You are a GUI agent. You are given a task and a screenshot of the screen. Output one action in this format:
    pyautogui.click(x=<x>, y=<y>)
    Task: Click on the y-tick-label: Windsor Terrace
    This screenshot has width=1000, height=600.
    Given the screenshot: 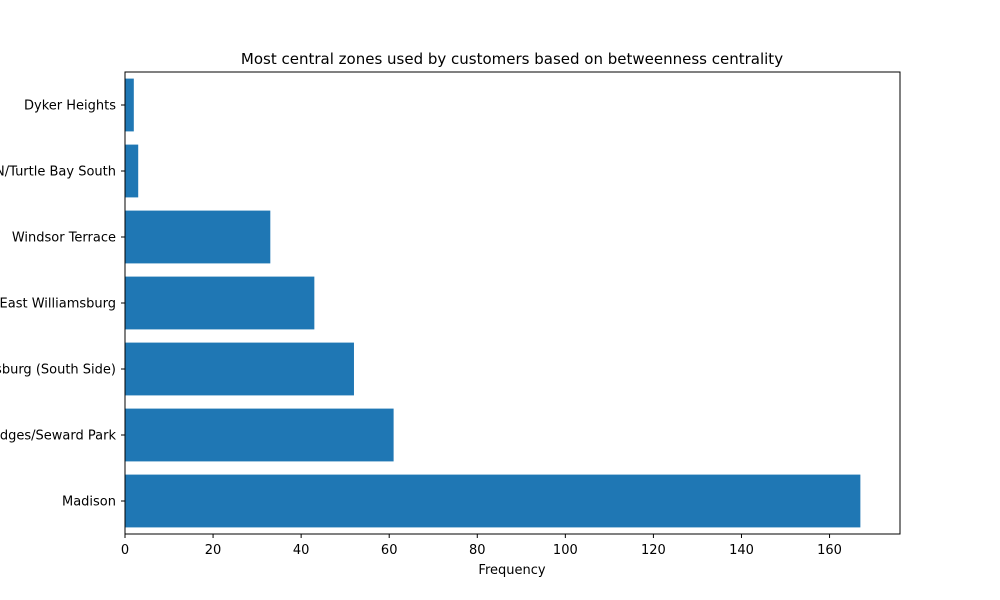 What is the action you would take?
    pyautogui.click(x=64, y=238)
    